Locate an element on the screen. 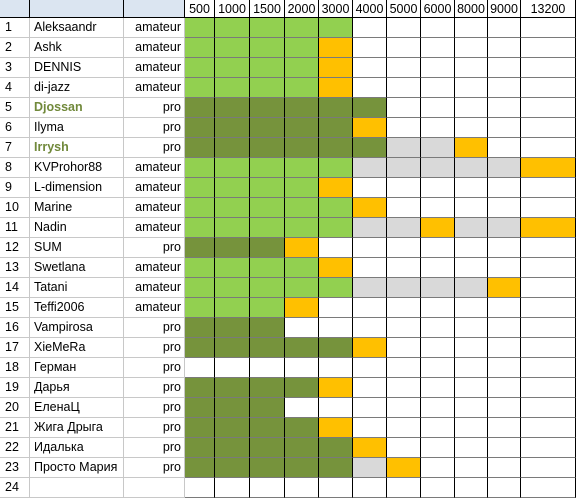 The image size is (576, 498). participant-name-cell: Tatani is located at coordinates (77, 288).